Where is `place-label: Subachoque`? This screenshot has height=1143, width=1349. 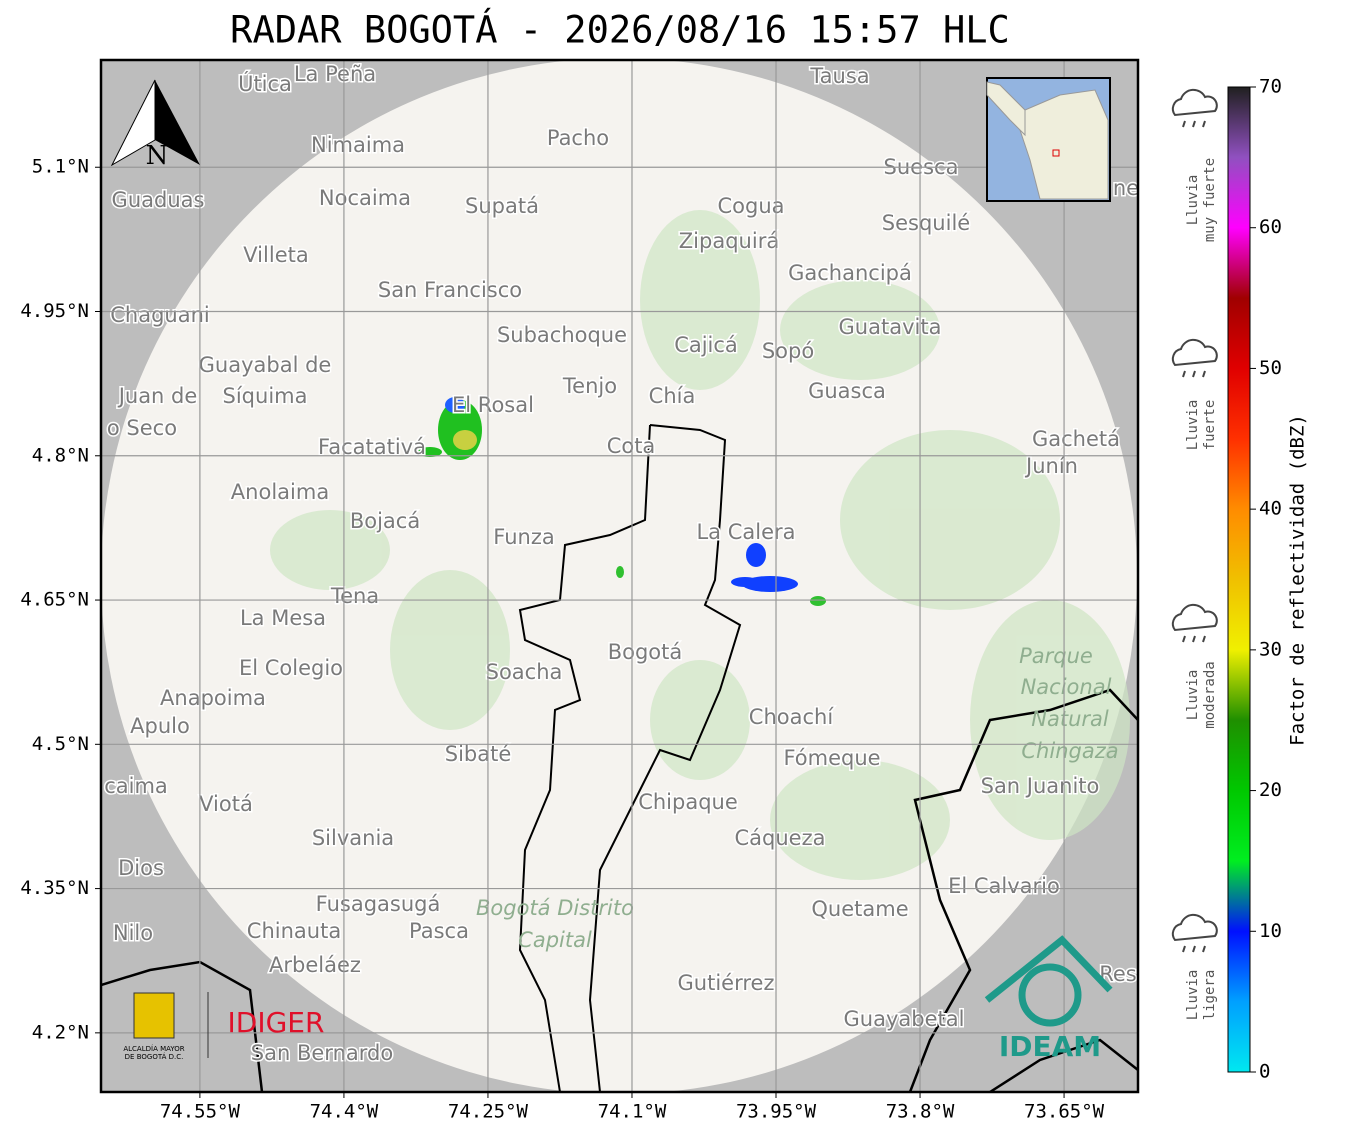
place-label: Subachoque is located at coordinates (562, 335).